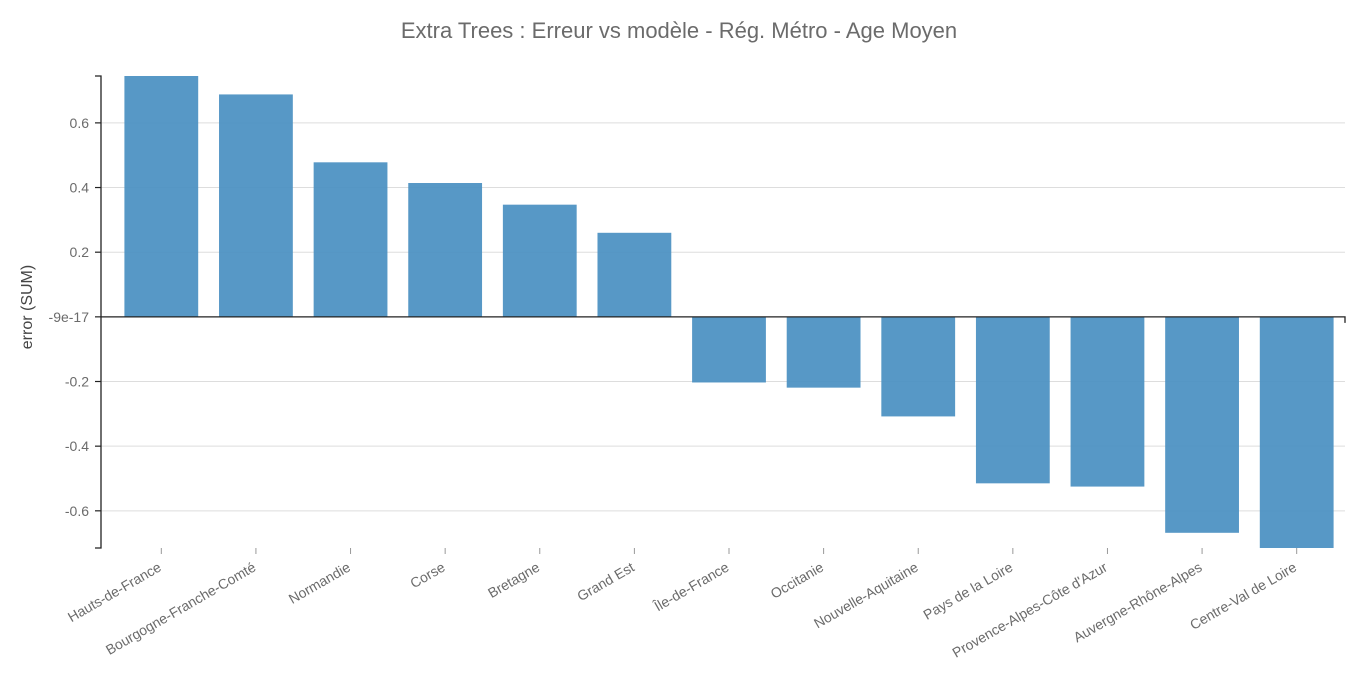  What do you see at coordinates (1243, 596) in the screenshot?
I see `x-tick-label: Centre-Val de Loire` at bounding box center [1243, 596].